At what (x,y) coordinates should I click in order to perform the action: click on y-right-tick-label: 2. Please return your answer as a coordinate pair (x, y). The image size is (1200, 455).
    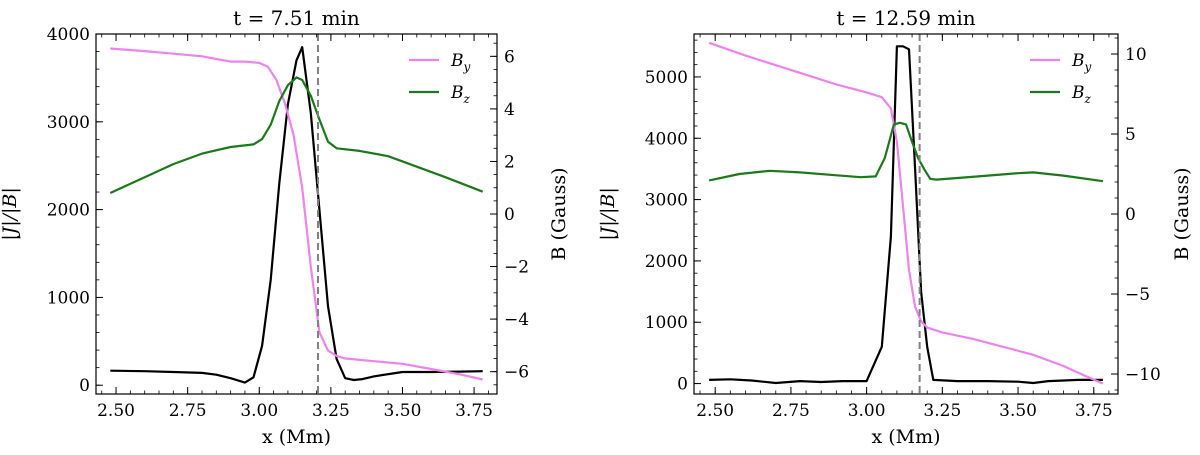
    Looking at the image, I should click on (509, 162).